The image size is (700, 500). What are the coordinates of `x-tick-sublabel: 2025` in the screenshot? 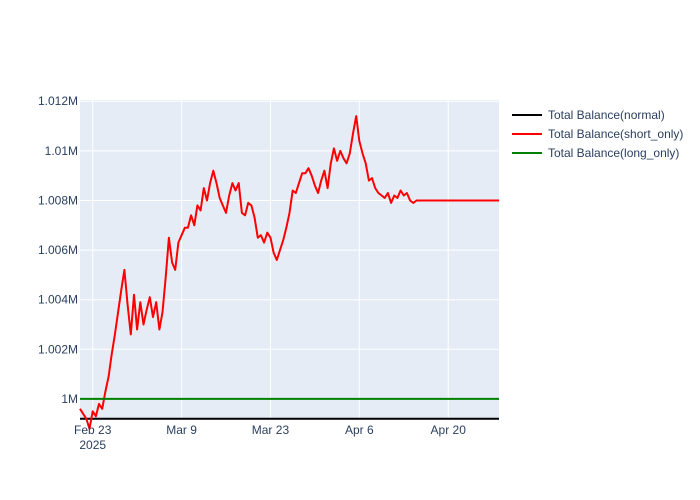 It's located at (92, 445).